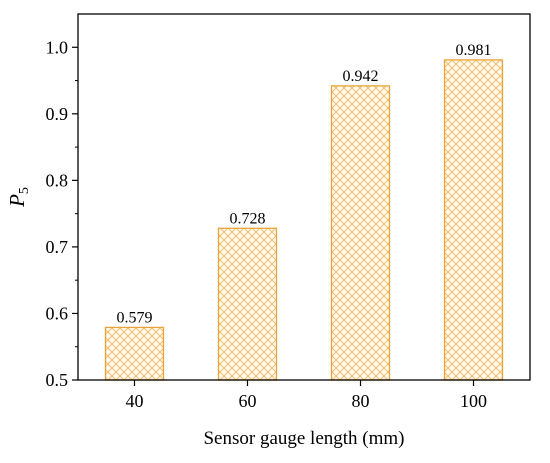 Image resolution: width=550 pixels, height=463 pixels. Describe the element at coordinates (17, 201) in the screenshot. I see `y-axis-title-main: P` at that location.